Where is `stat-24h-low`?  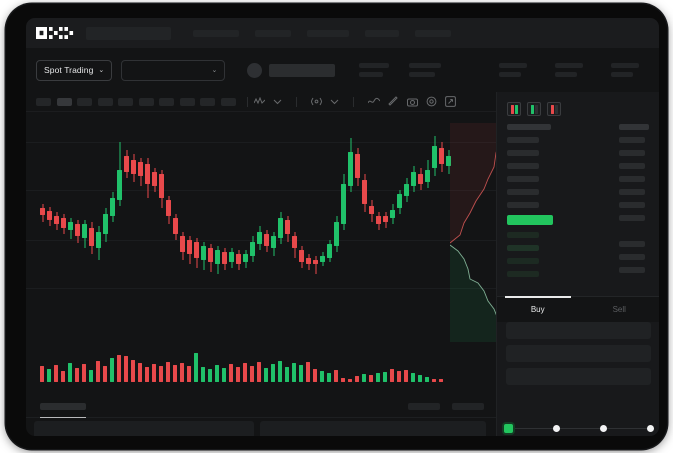 stat-24h-low is located at coordinates (569, 70).